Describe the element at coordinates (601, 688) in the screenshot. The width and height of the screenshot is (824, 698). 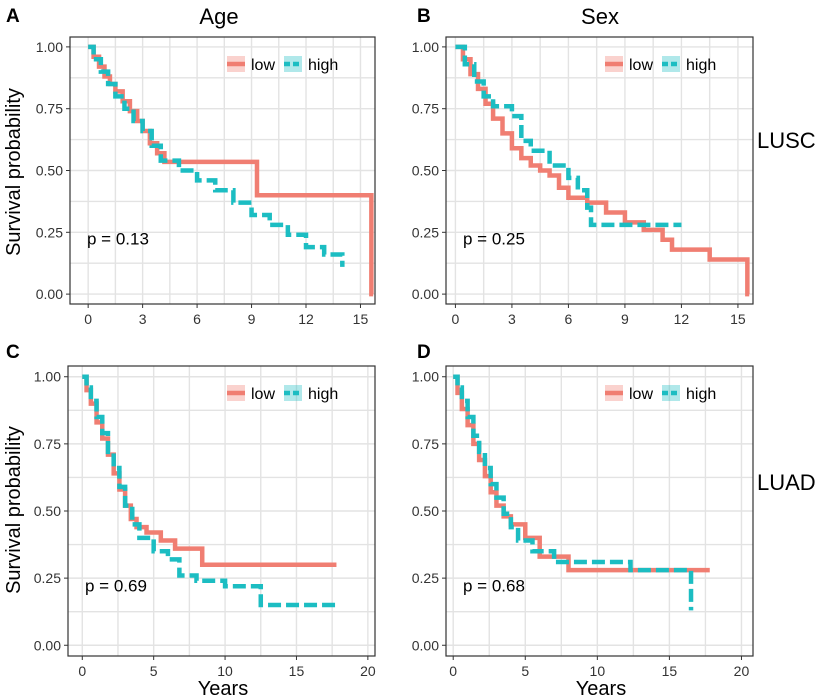
I see `x-axis-label-right: Years` at that location.